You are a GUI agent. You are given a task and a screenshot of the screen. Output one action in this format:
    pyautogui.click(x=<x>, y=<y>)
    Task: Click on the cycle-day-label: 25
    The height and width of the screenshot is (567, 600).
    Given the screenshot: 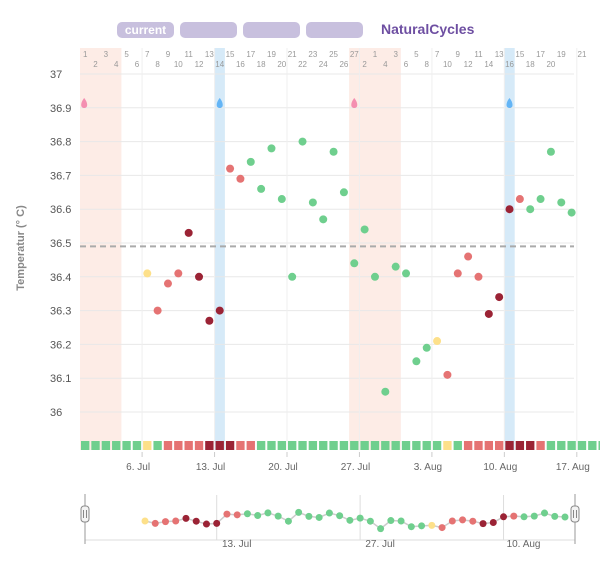 What is the action you would take?
    pyautogui.click(x=333, y=54)
    